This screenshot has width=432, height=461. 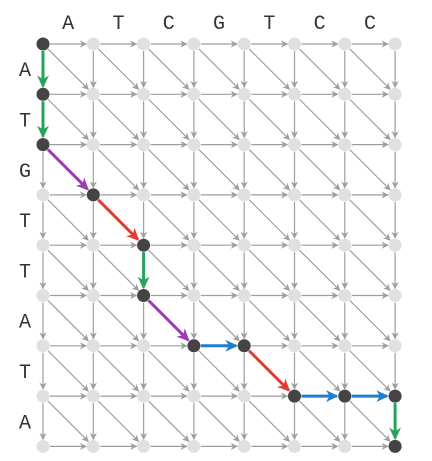 I want to click on top-sequence-letter: G, so click(x=219, y=24).